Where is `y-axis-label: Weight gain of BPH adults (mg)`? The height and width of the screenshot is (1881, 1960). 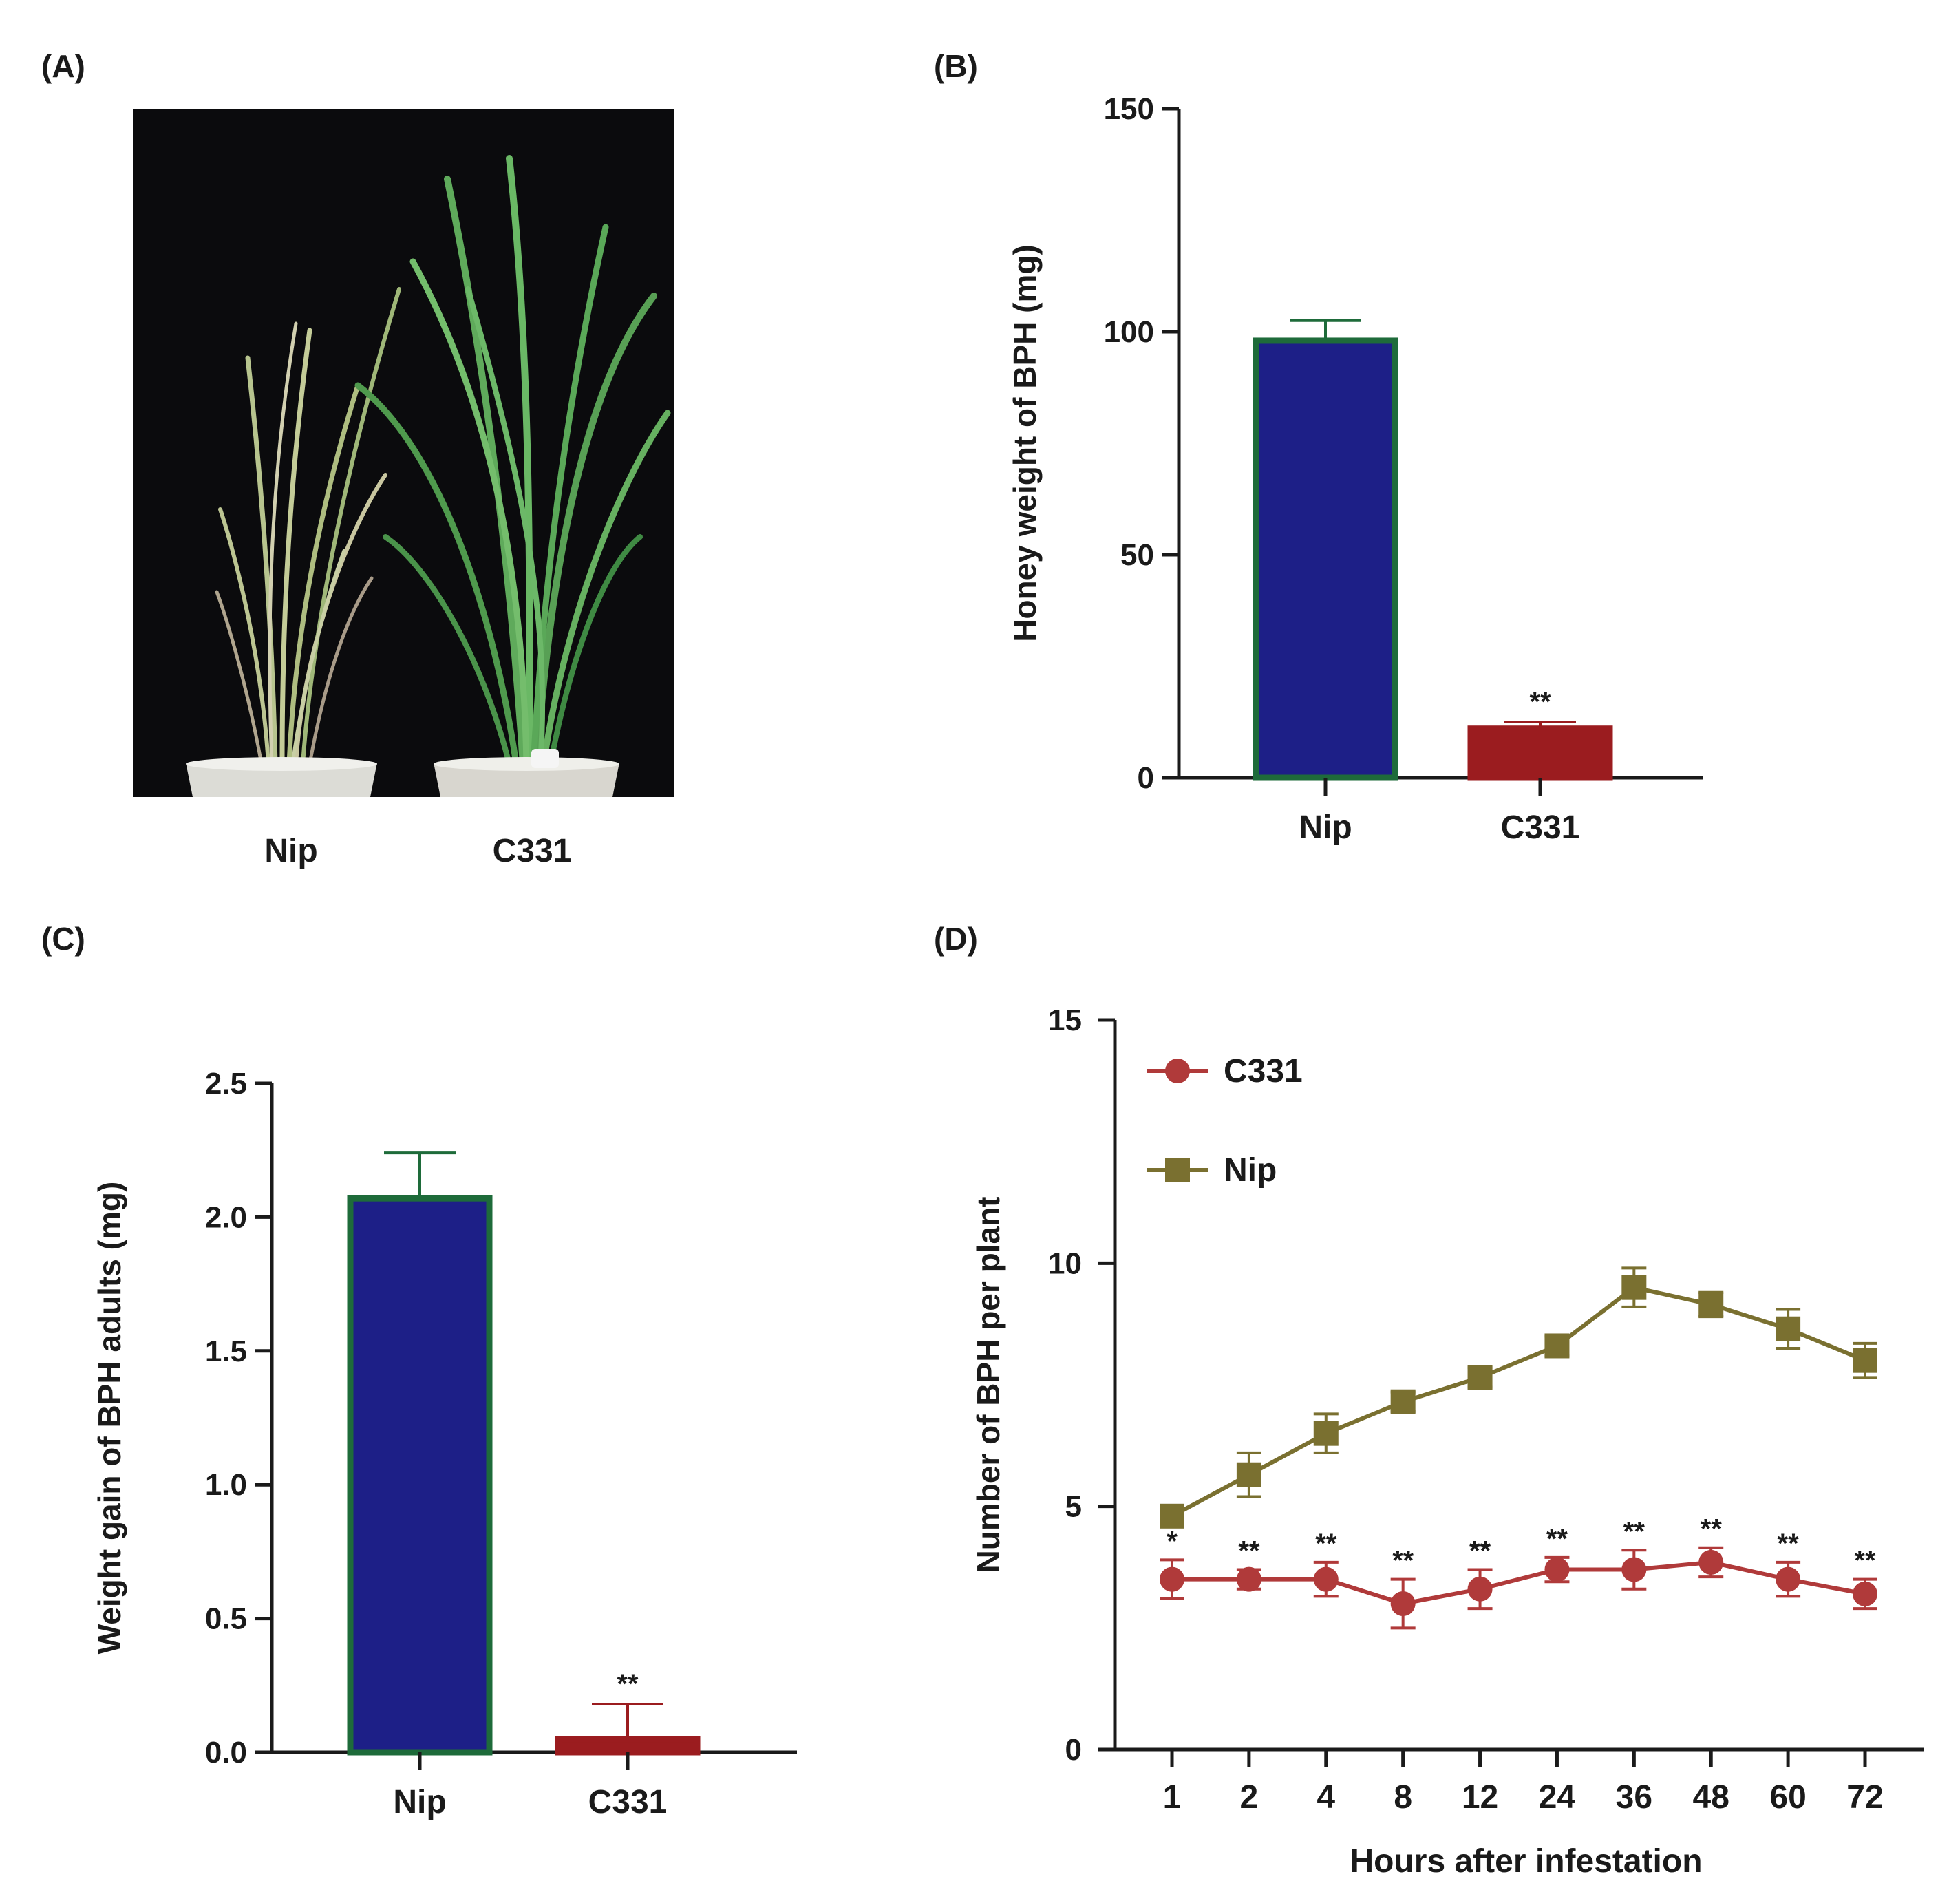 y-axis-label: Weight gain of BPH adults (mg) is located at coordinates (110, 1418).